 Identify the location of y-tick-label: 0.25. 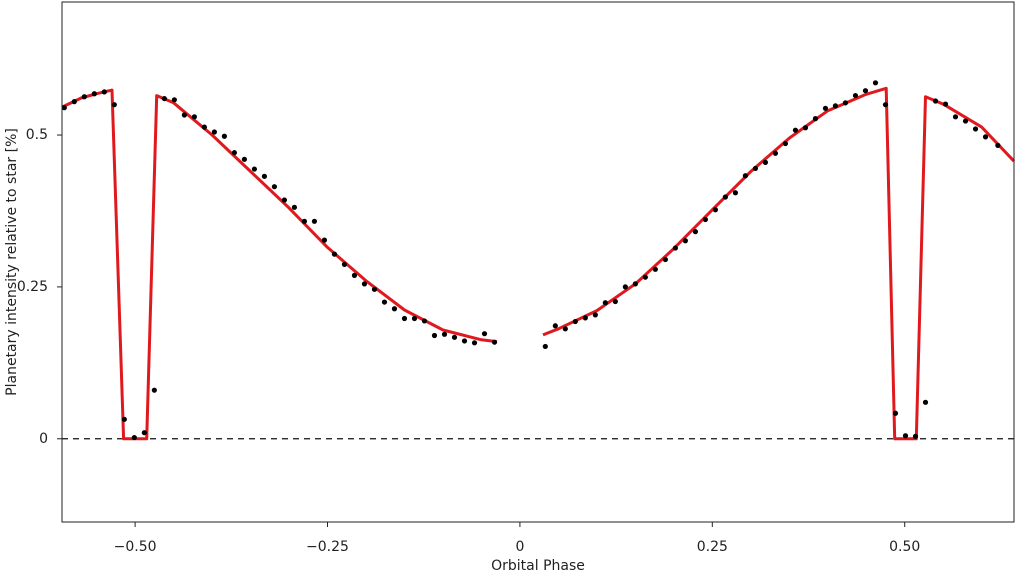
(32, 287).